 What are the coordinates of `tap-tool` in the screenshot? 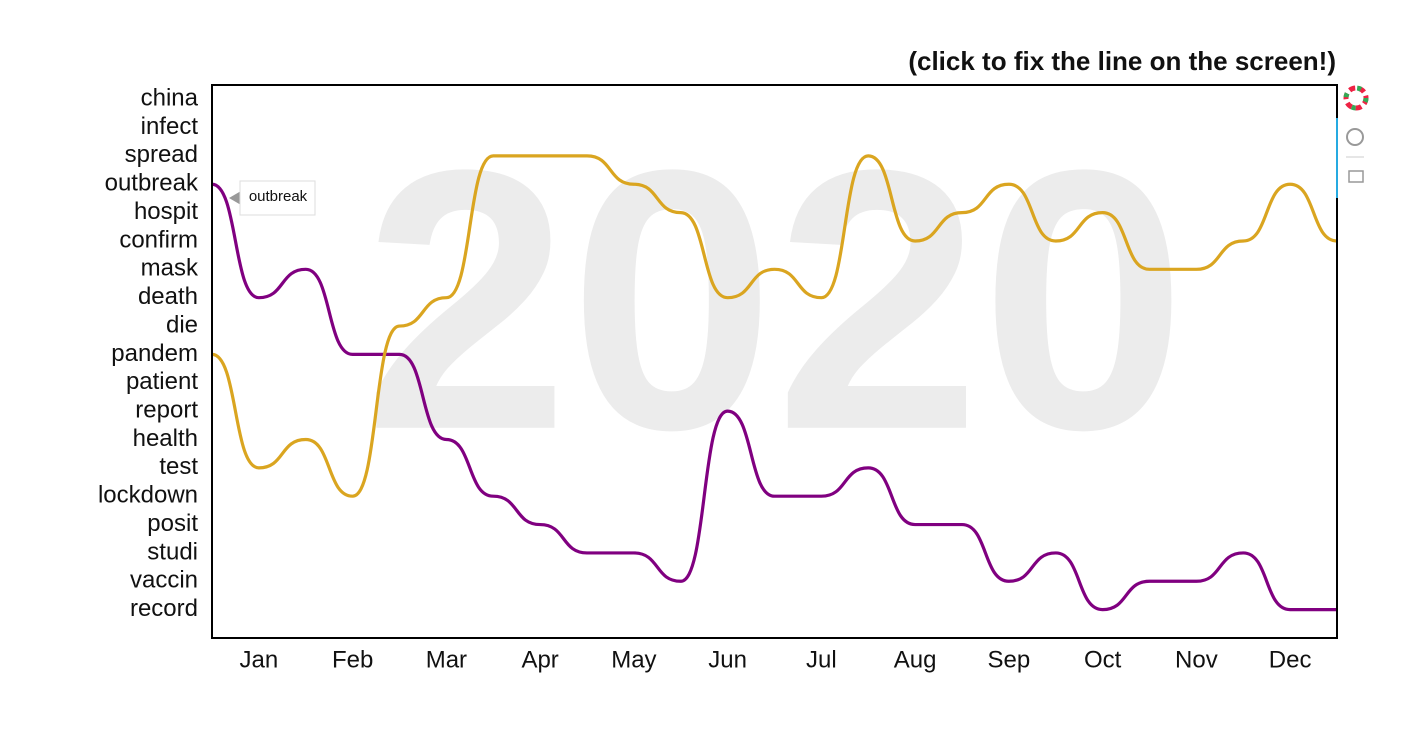 It's located at (1356, 176).